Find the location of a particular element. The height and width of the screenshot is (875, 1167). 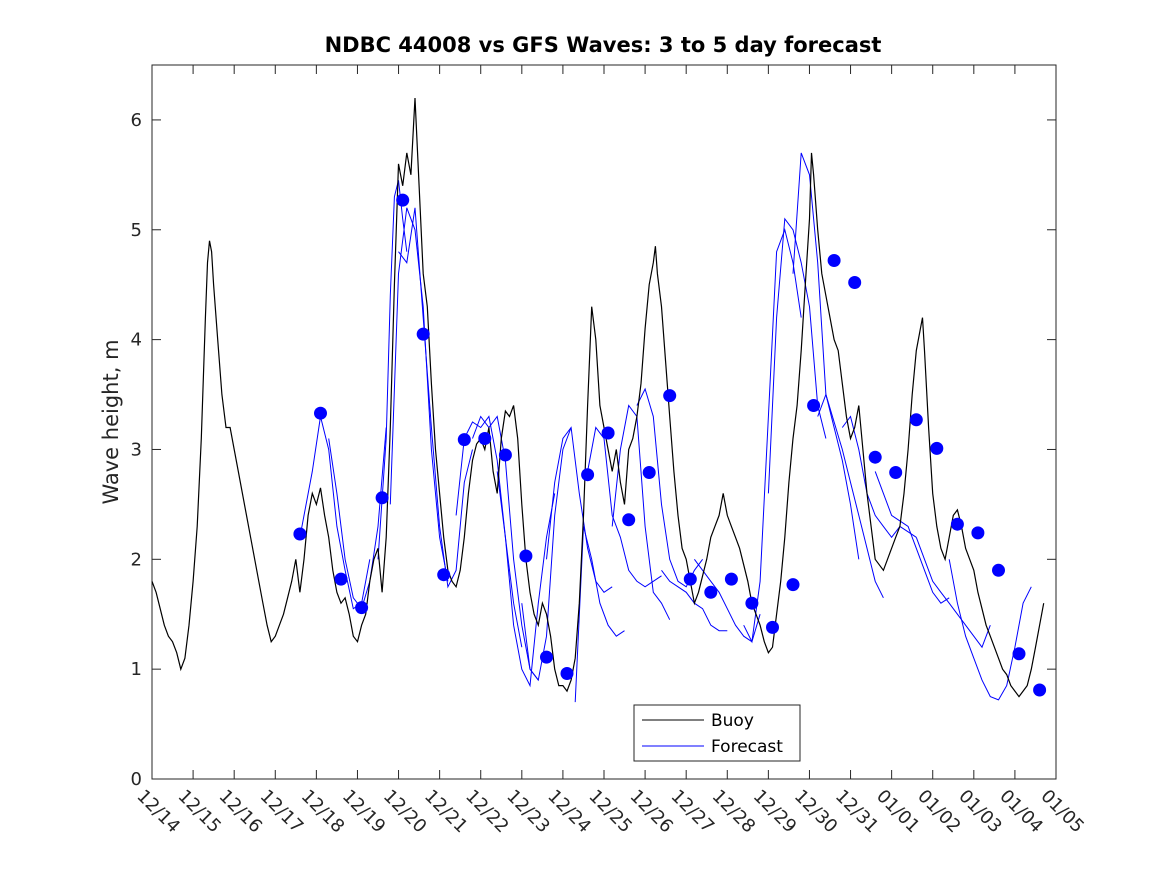

x-tick-label: 12/27 is located at coordinates (693, 812).